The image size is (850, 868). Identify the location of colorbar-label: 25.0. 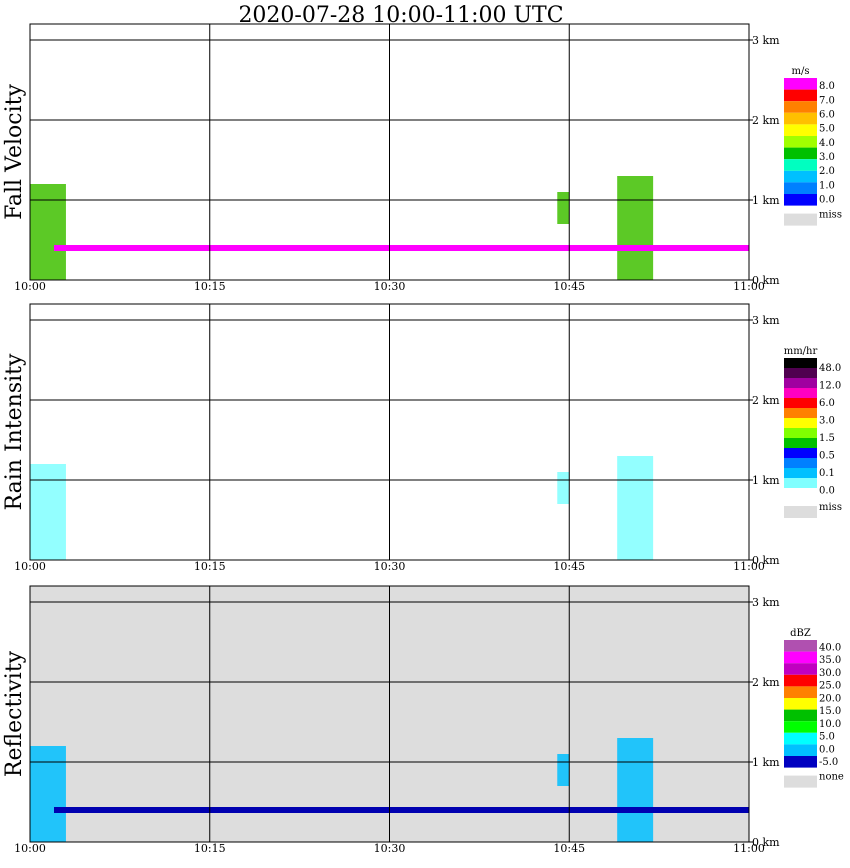
(830, 686).